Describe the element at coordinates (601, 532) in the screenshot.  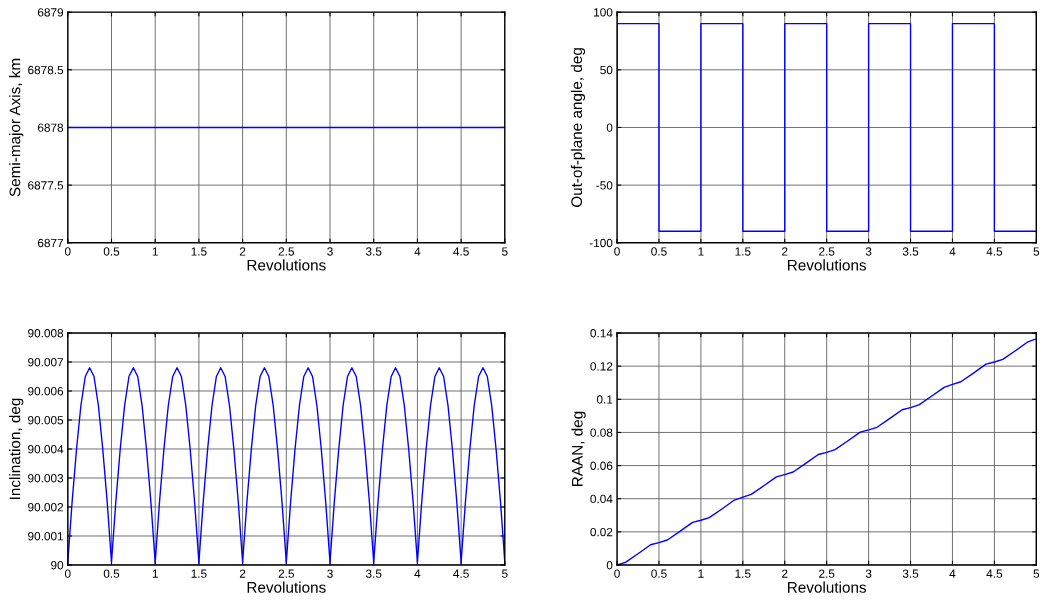
I see `y-tick-label: 0.02` at that location.